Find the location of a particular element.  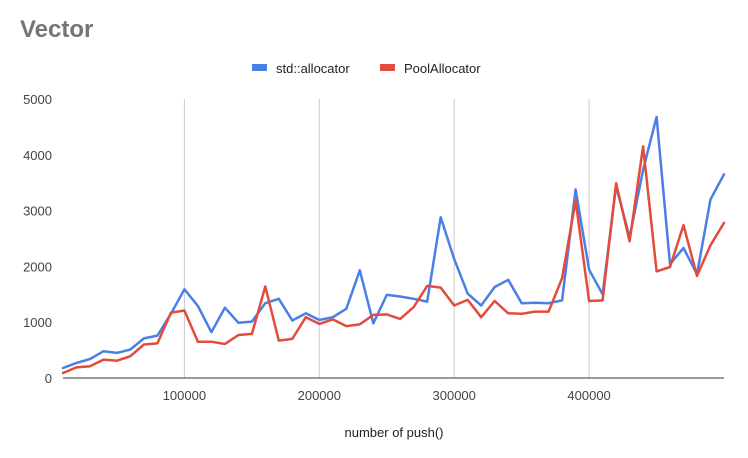

x-tick-label: 300000 is located at coordinates (454, 395).